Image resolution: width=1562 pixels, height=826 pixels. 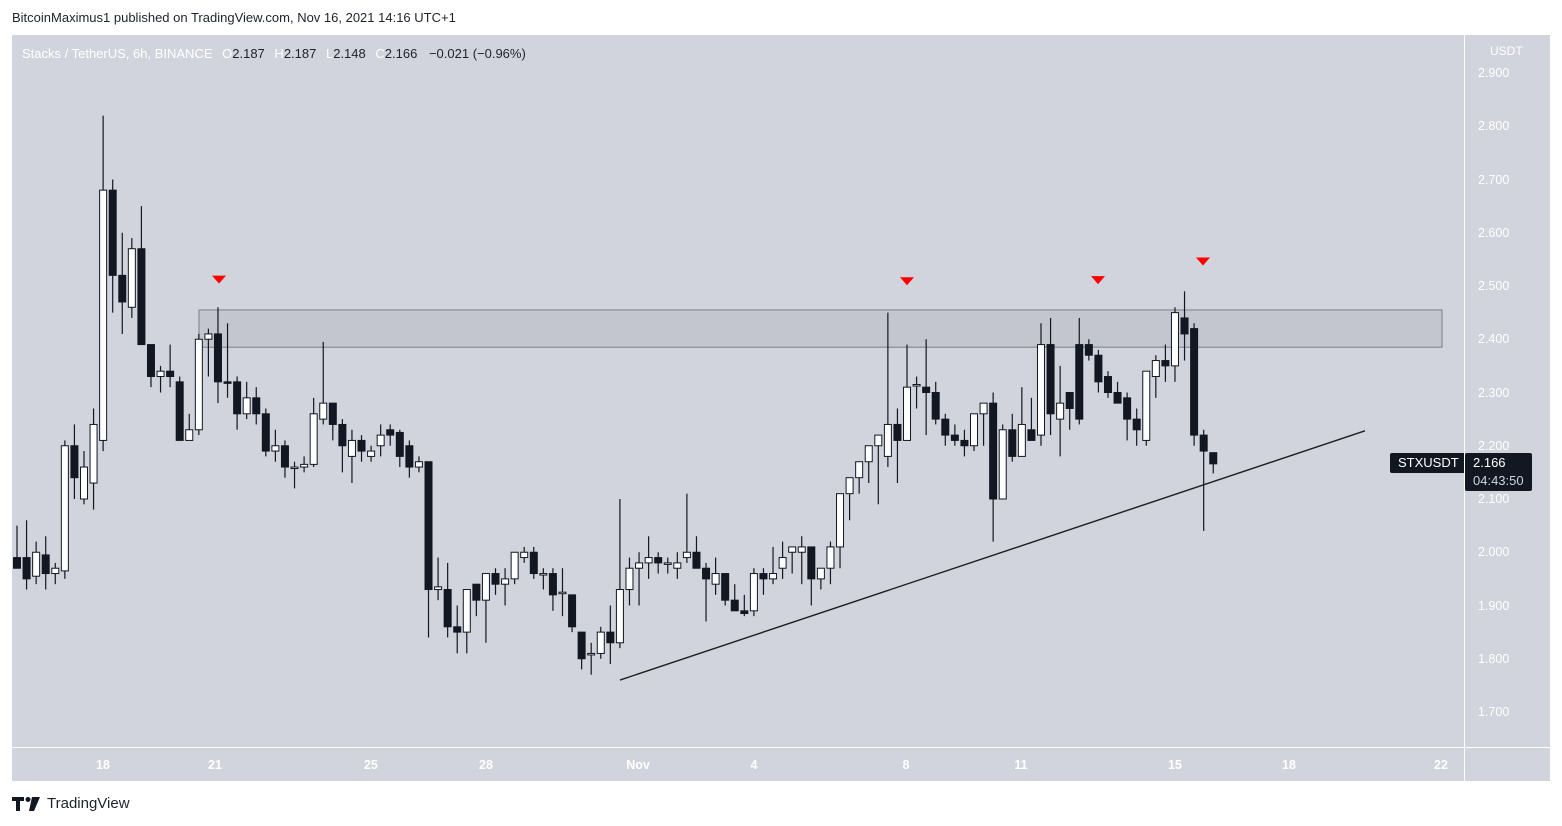 I want to click on price-tick: 2.700, so click(x=1494, y=179).